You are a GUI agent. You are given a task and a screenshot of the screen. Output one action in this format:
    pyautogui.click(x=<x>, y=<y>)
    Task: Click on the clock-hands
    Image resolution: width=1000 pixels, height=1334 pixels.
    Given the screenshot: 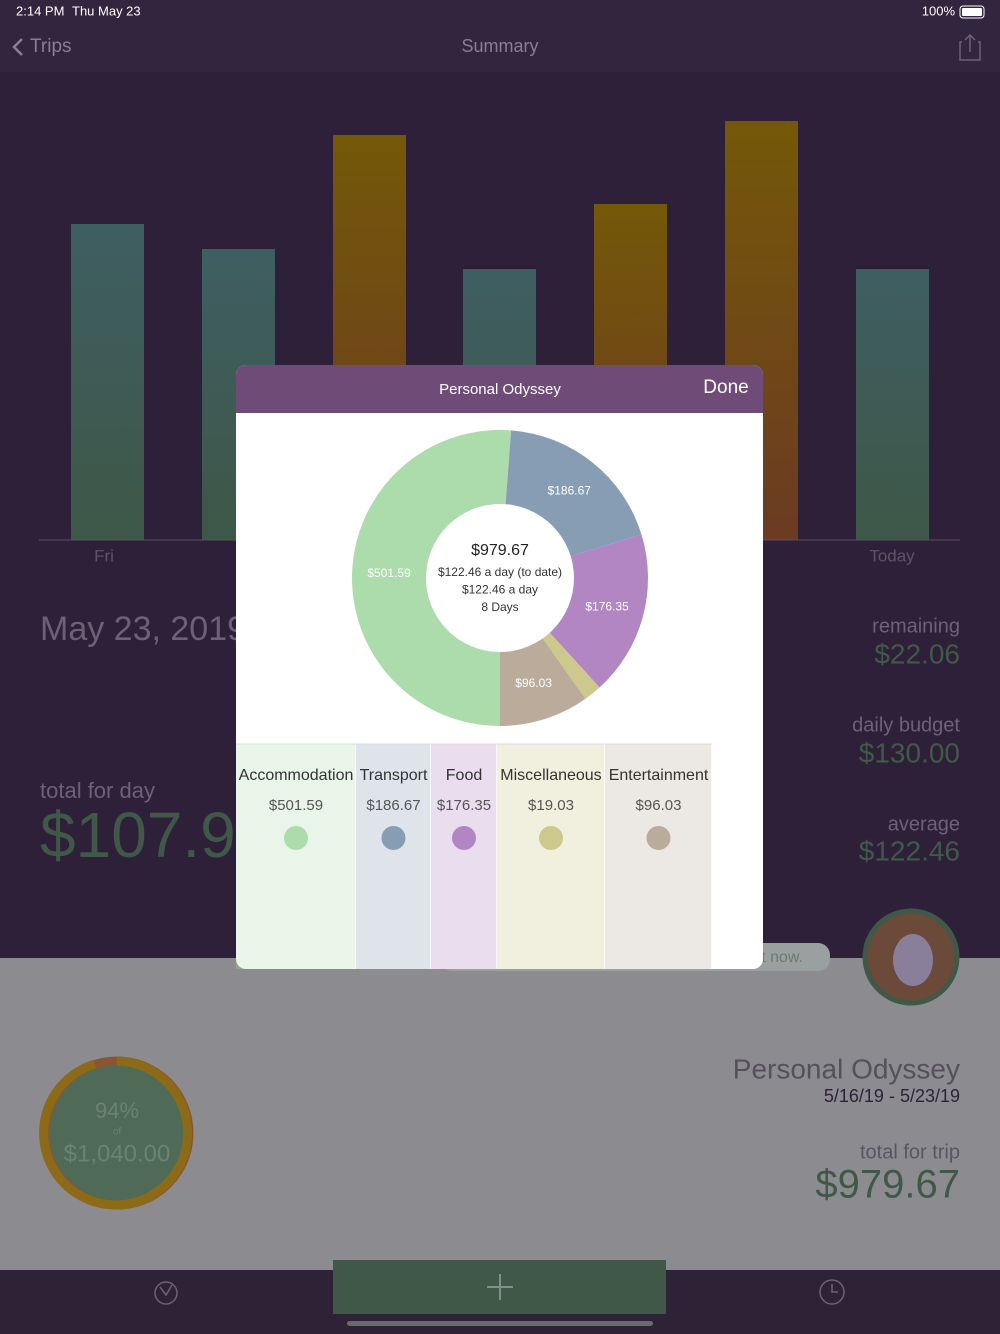 What is the action you would take?
    pyautogui.click(x=834, y=1288)
    